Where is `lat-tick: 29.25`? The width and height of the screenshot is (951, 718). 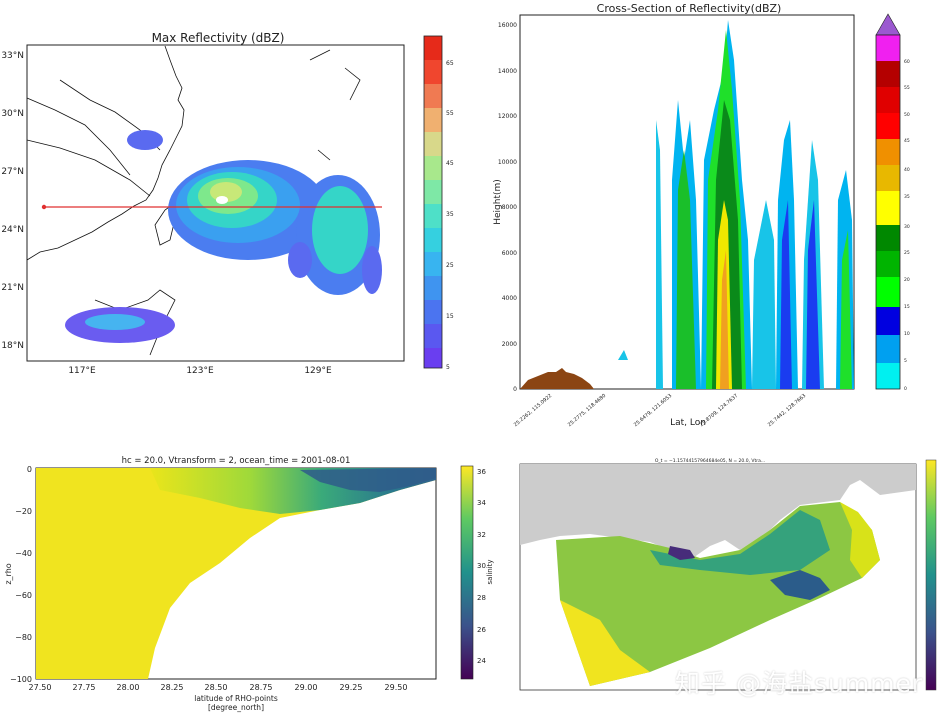 lat-tick: 29.25 is located at coordinates (351, 687).